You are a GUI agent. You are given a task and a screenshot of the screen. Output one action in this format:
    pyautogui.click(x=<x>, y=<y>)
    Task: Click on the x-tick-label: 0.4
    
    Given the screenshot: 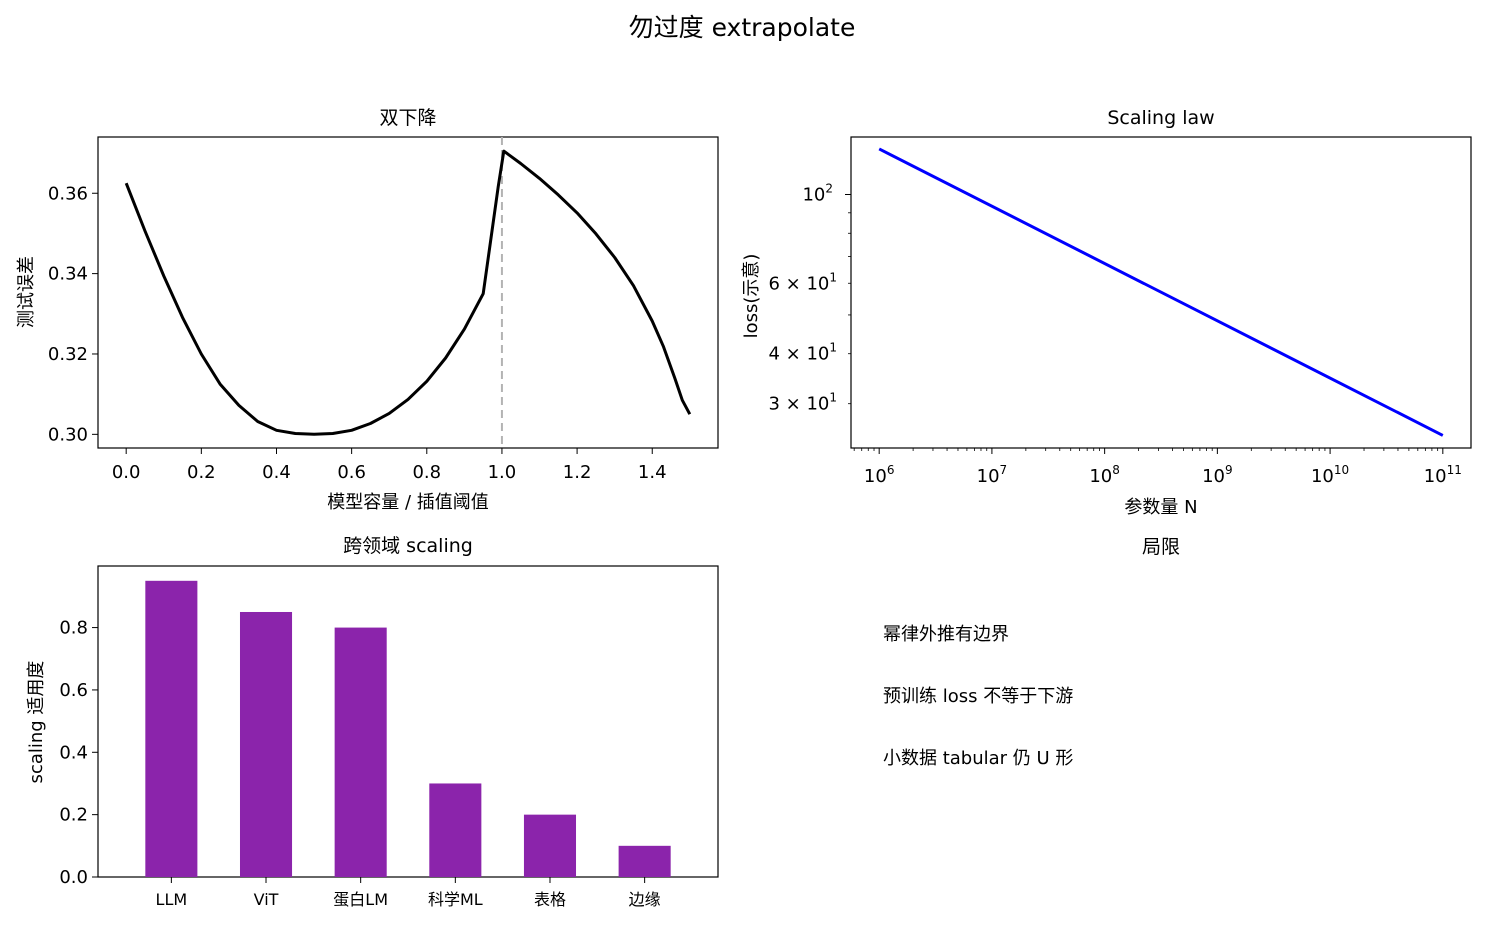 What is the action you would take?
    pyautogui.click(x=276, y=472)
    